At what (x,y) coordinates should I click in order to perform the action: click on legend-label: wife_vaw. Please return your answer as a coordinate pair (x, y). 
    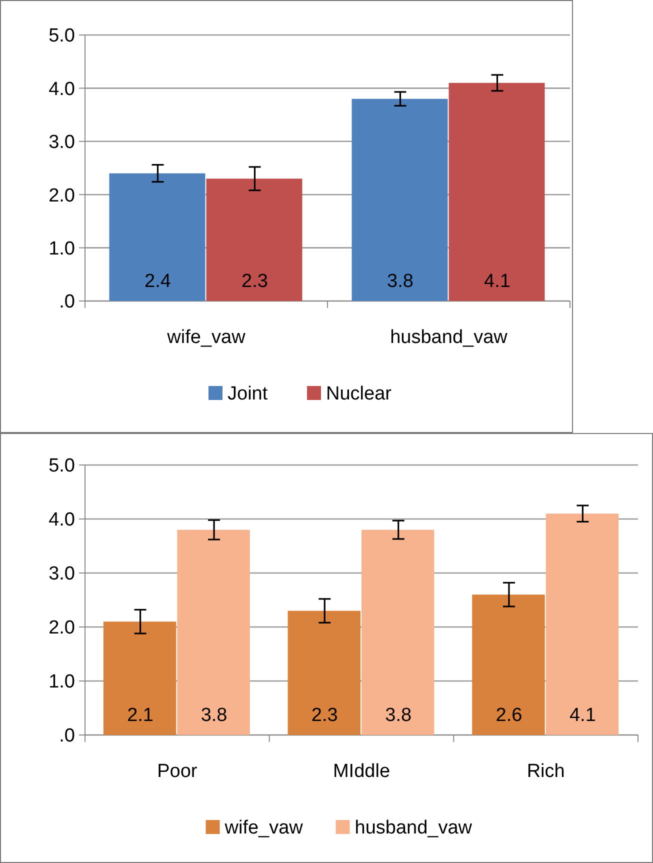
    Looking at the image, I should click on (264, 828).